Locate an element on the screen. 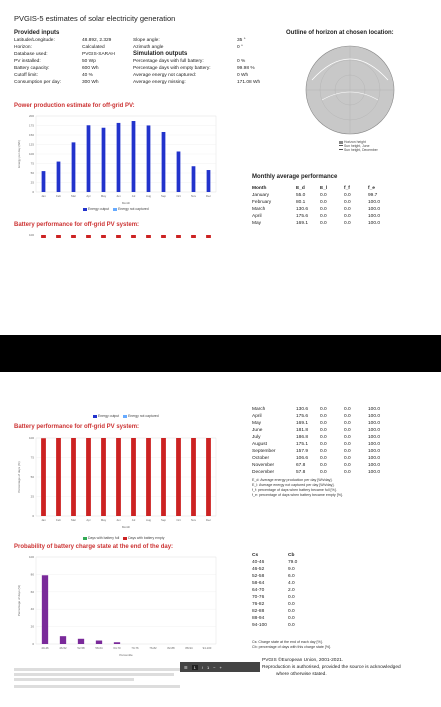  y-tick-label: 175 is located at coordinates (31, 126).